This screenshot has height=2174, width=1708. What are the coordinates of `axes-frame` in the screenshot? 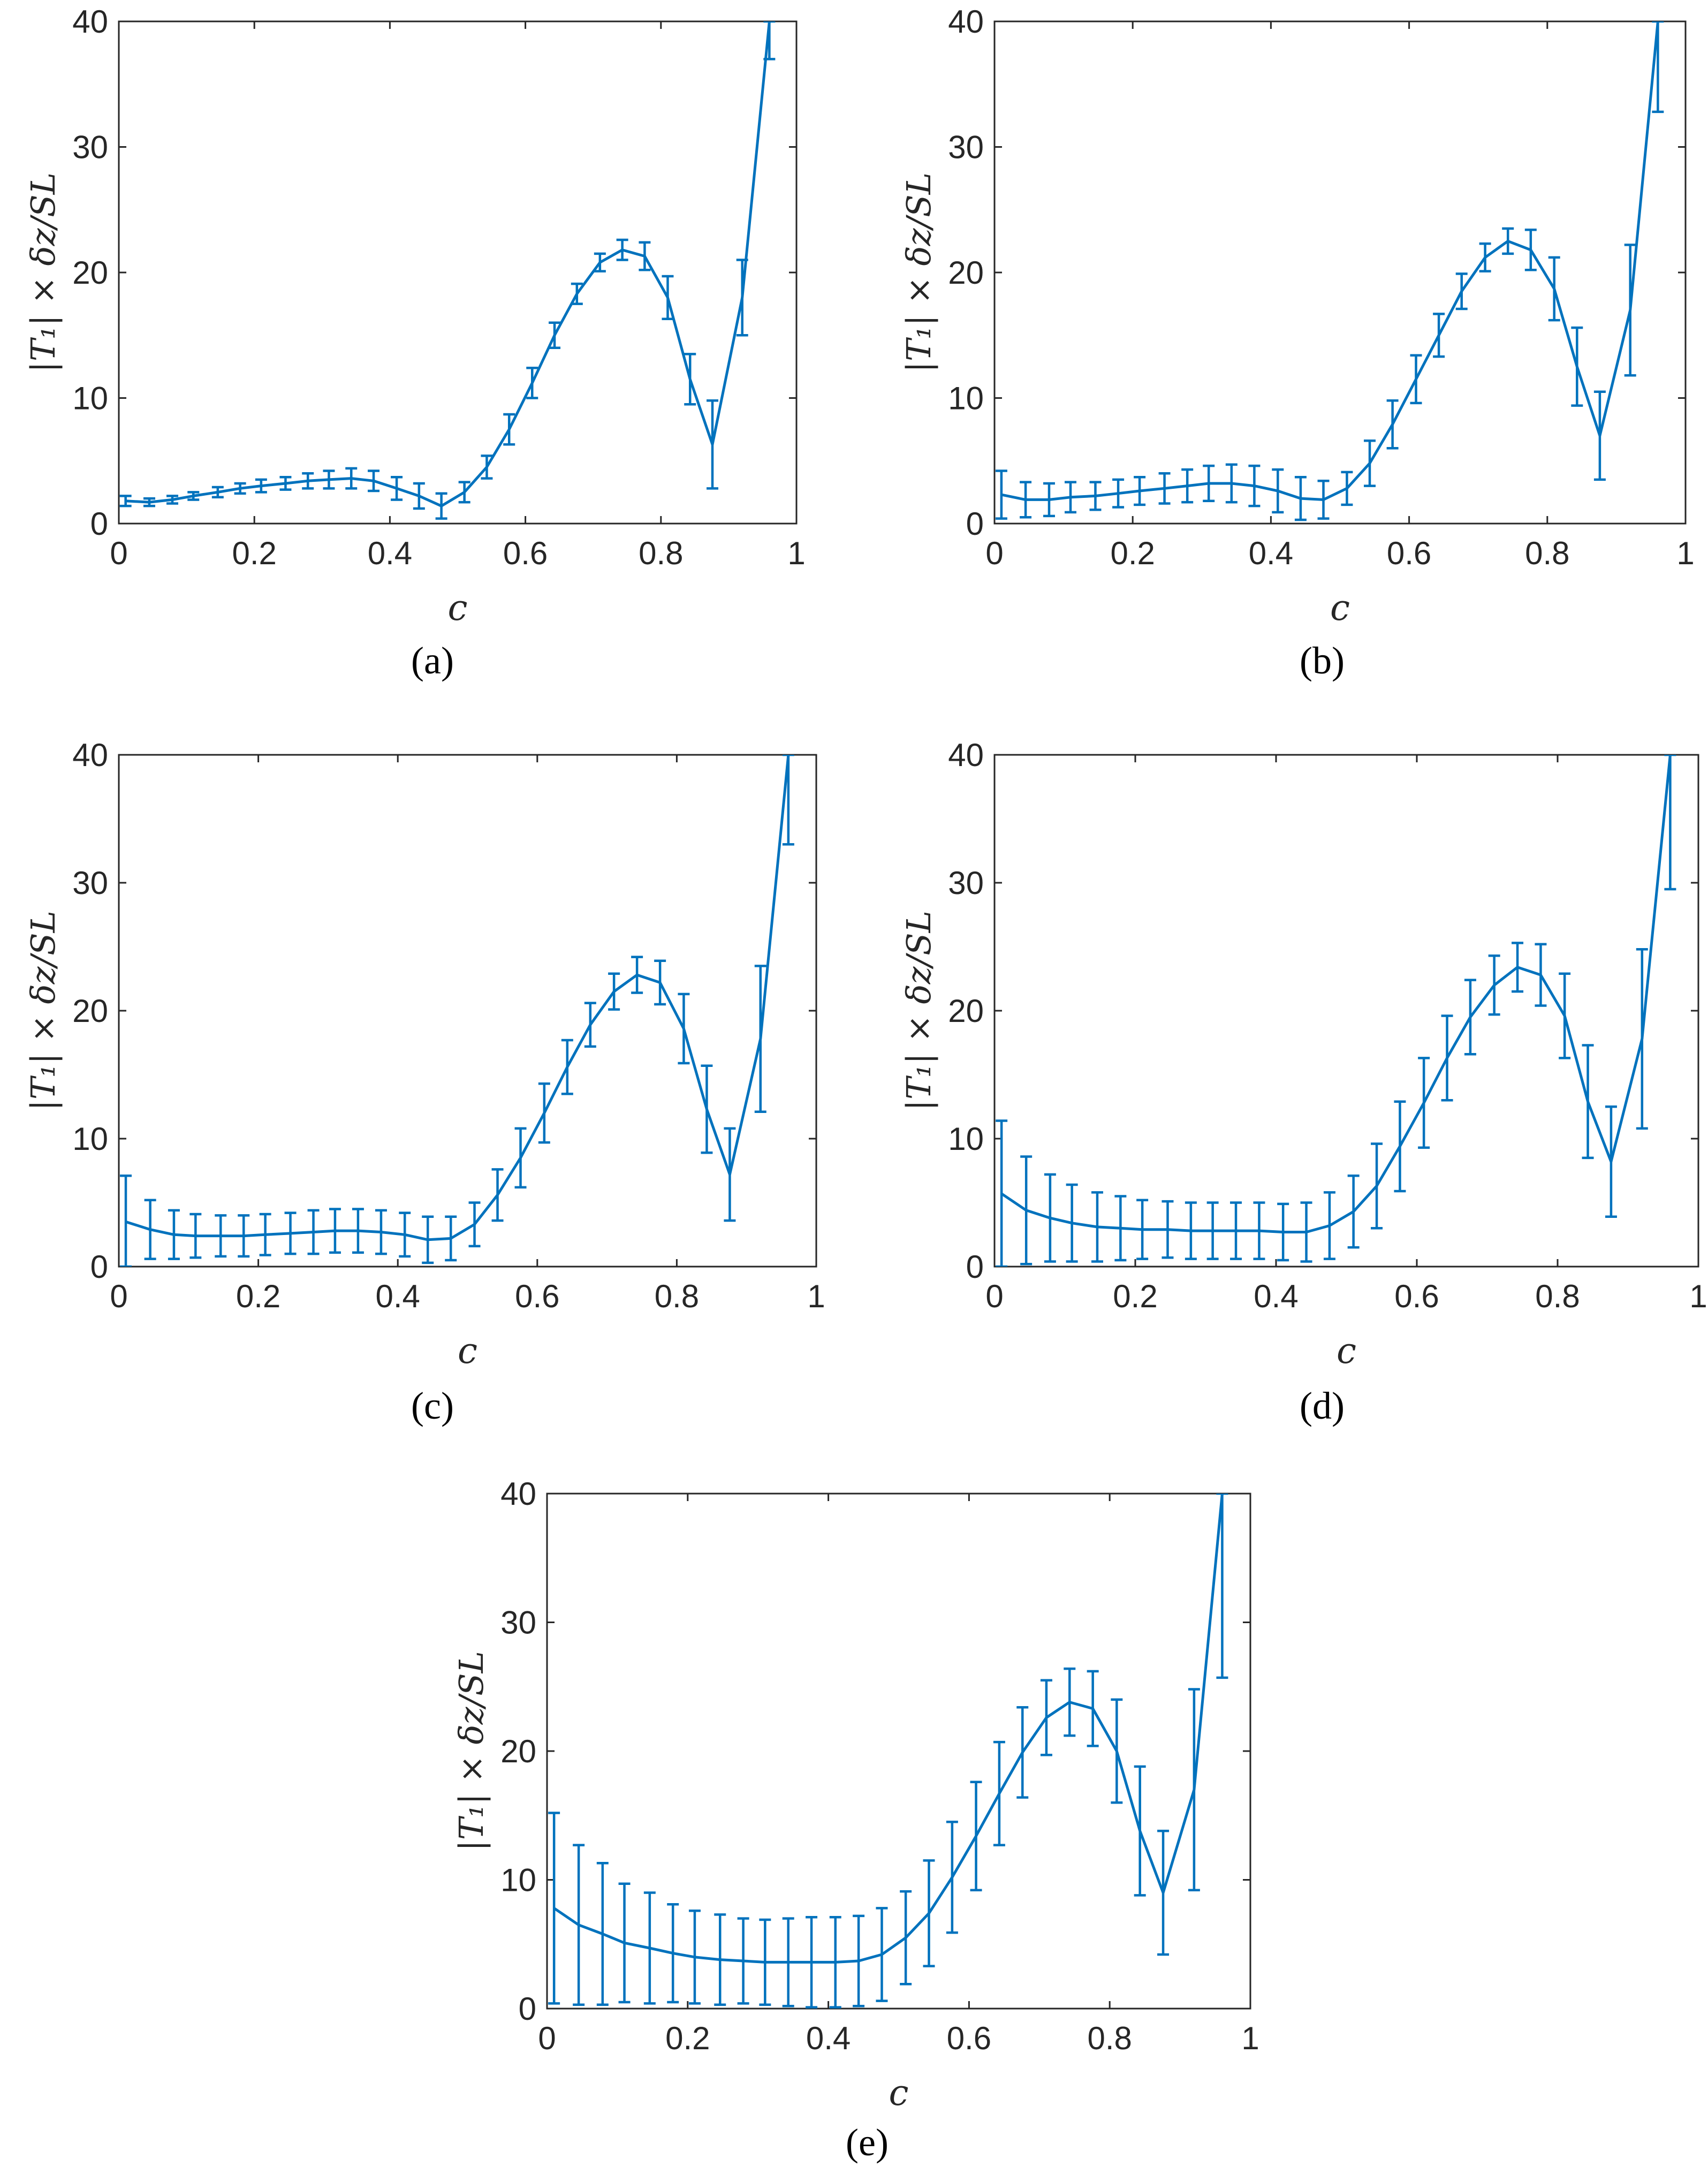 It's located at (458, 272).